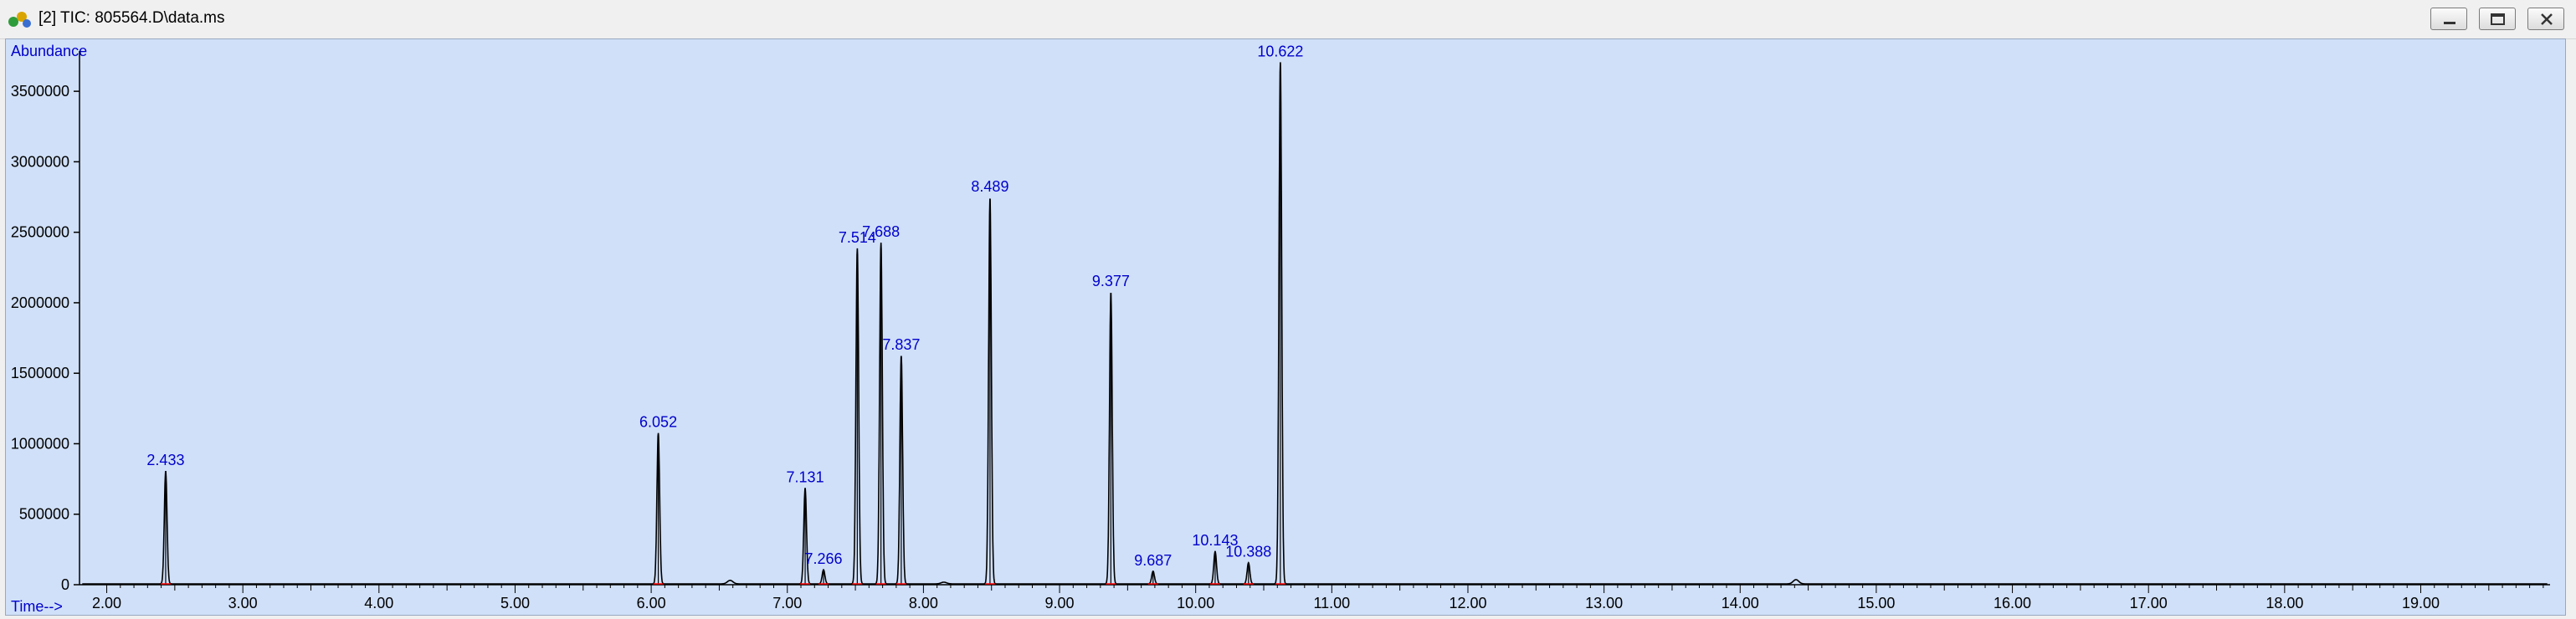  I want to click on x-tick-label: 13.00, so click(1604, 603).